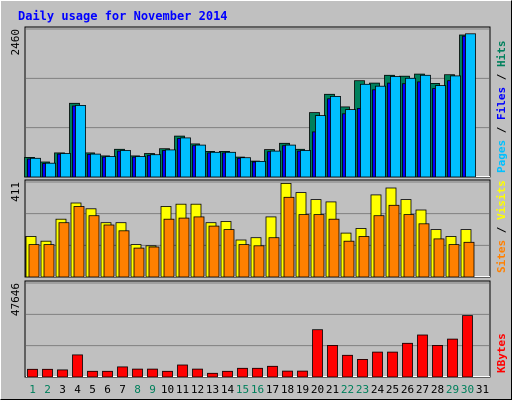 The image size is (512, 400). Describe the element at coordinates (212, 389) in the screenshot. I see `x-tick-label: 13` at that location.